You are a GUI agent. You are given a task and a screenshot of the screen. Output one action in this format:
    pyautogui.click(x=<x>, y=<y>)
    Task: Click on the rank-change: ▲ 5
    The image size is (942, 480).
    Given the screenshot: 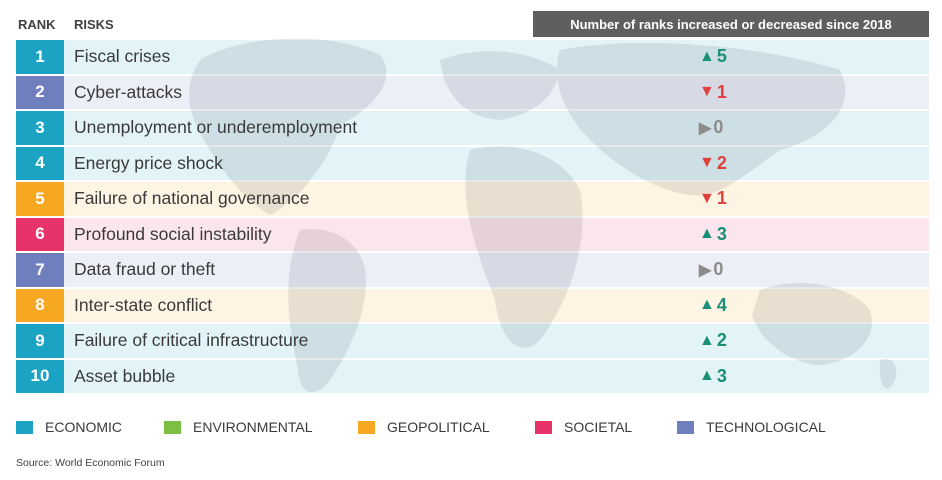 What is the action you would take?
    pyautogui.click(x=713, y=57)
    